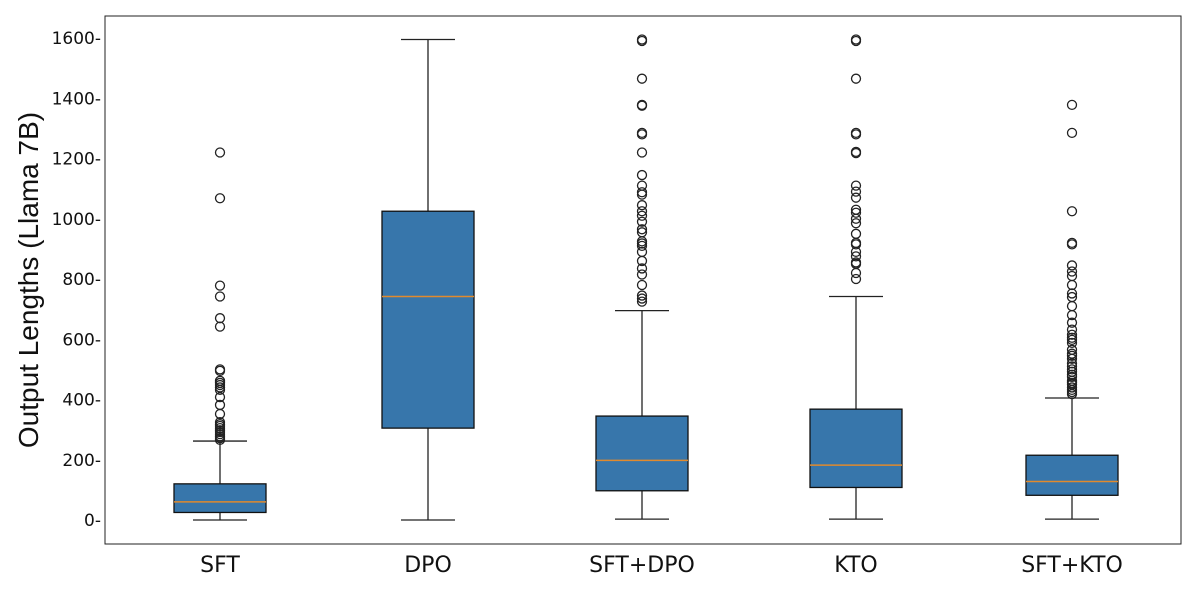  What do you see at coordinates (81, 340) in the screenshot?
I see `y-tick-label: 600-` at bounding box center [81, 340].